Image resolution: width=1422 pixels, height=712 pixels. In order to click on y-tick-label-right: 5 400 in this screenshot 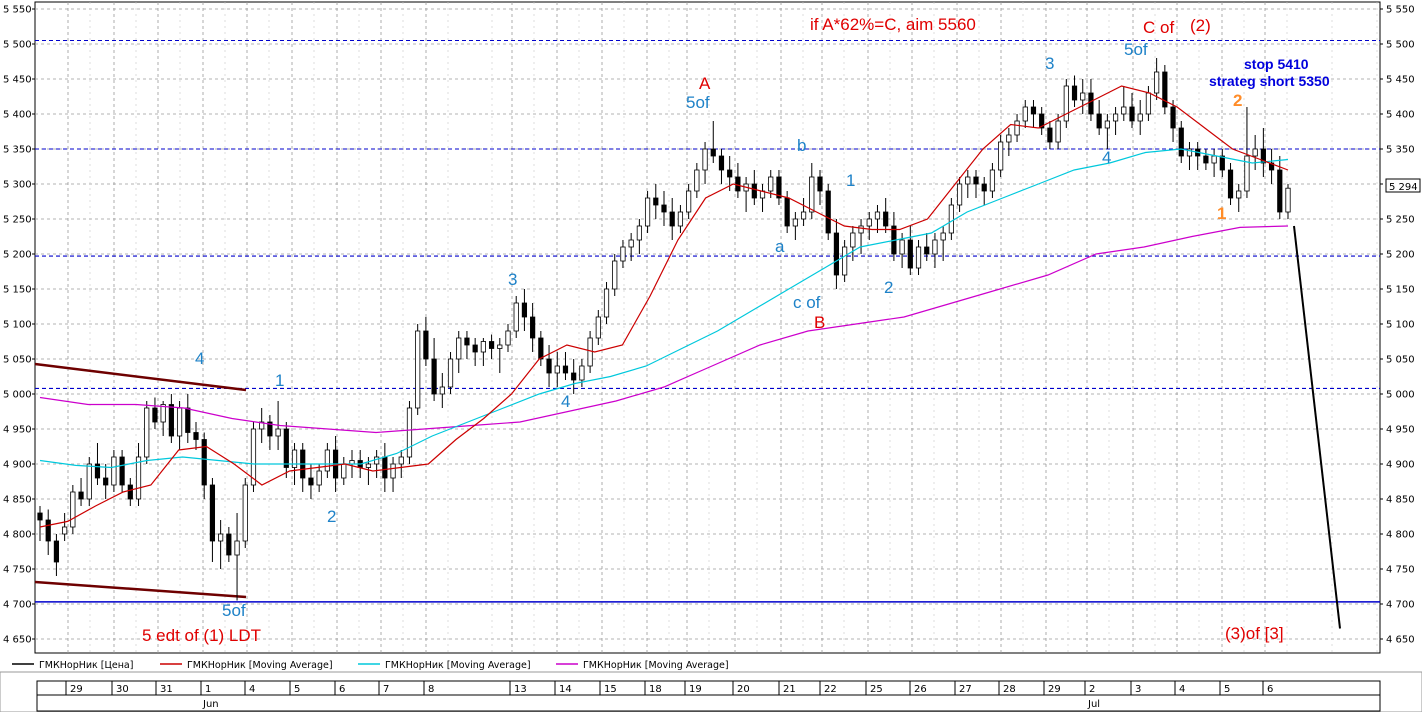, I will do `click(1400, 115)`.